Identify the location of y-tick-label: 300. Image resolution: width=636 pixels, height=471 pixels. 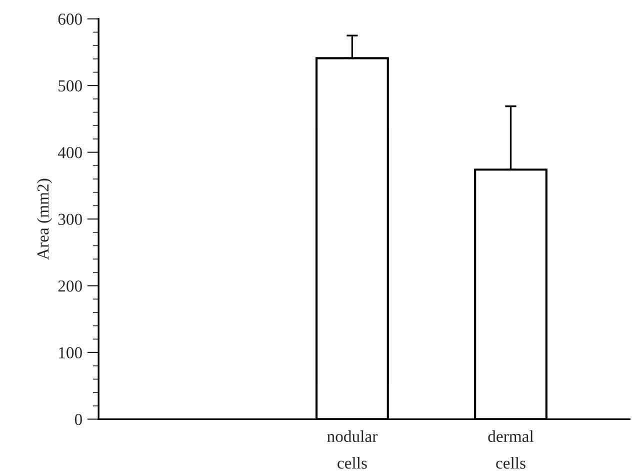
(70, 219).